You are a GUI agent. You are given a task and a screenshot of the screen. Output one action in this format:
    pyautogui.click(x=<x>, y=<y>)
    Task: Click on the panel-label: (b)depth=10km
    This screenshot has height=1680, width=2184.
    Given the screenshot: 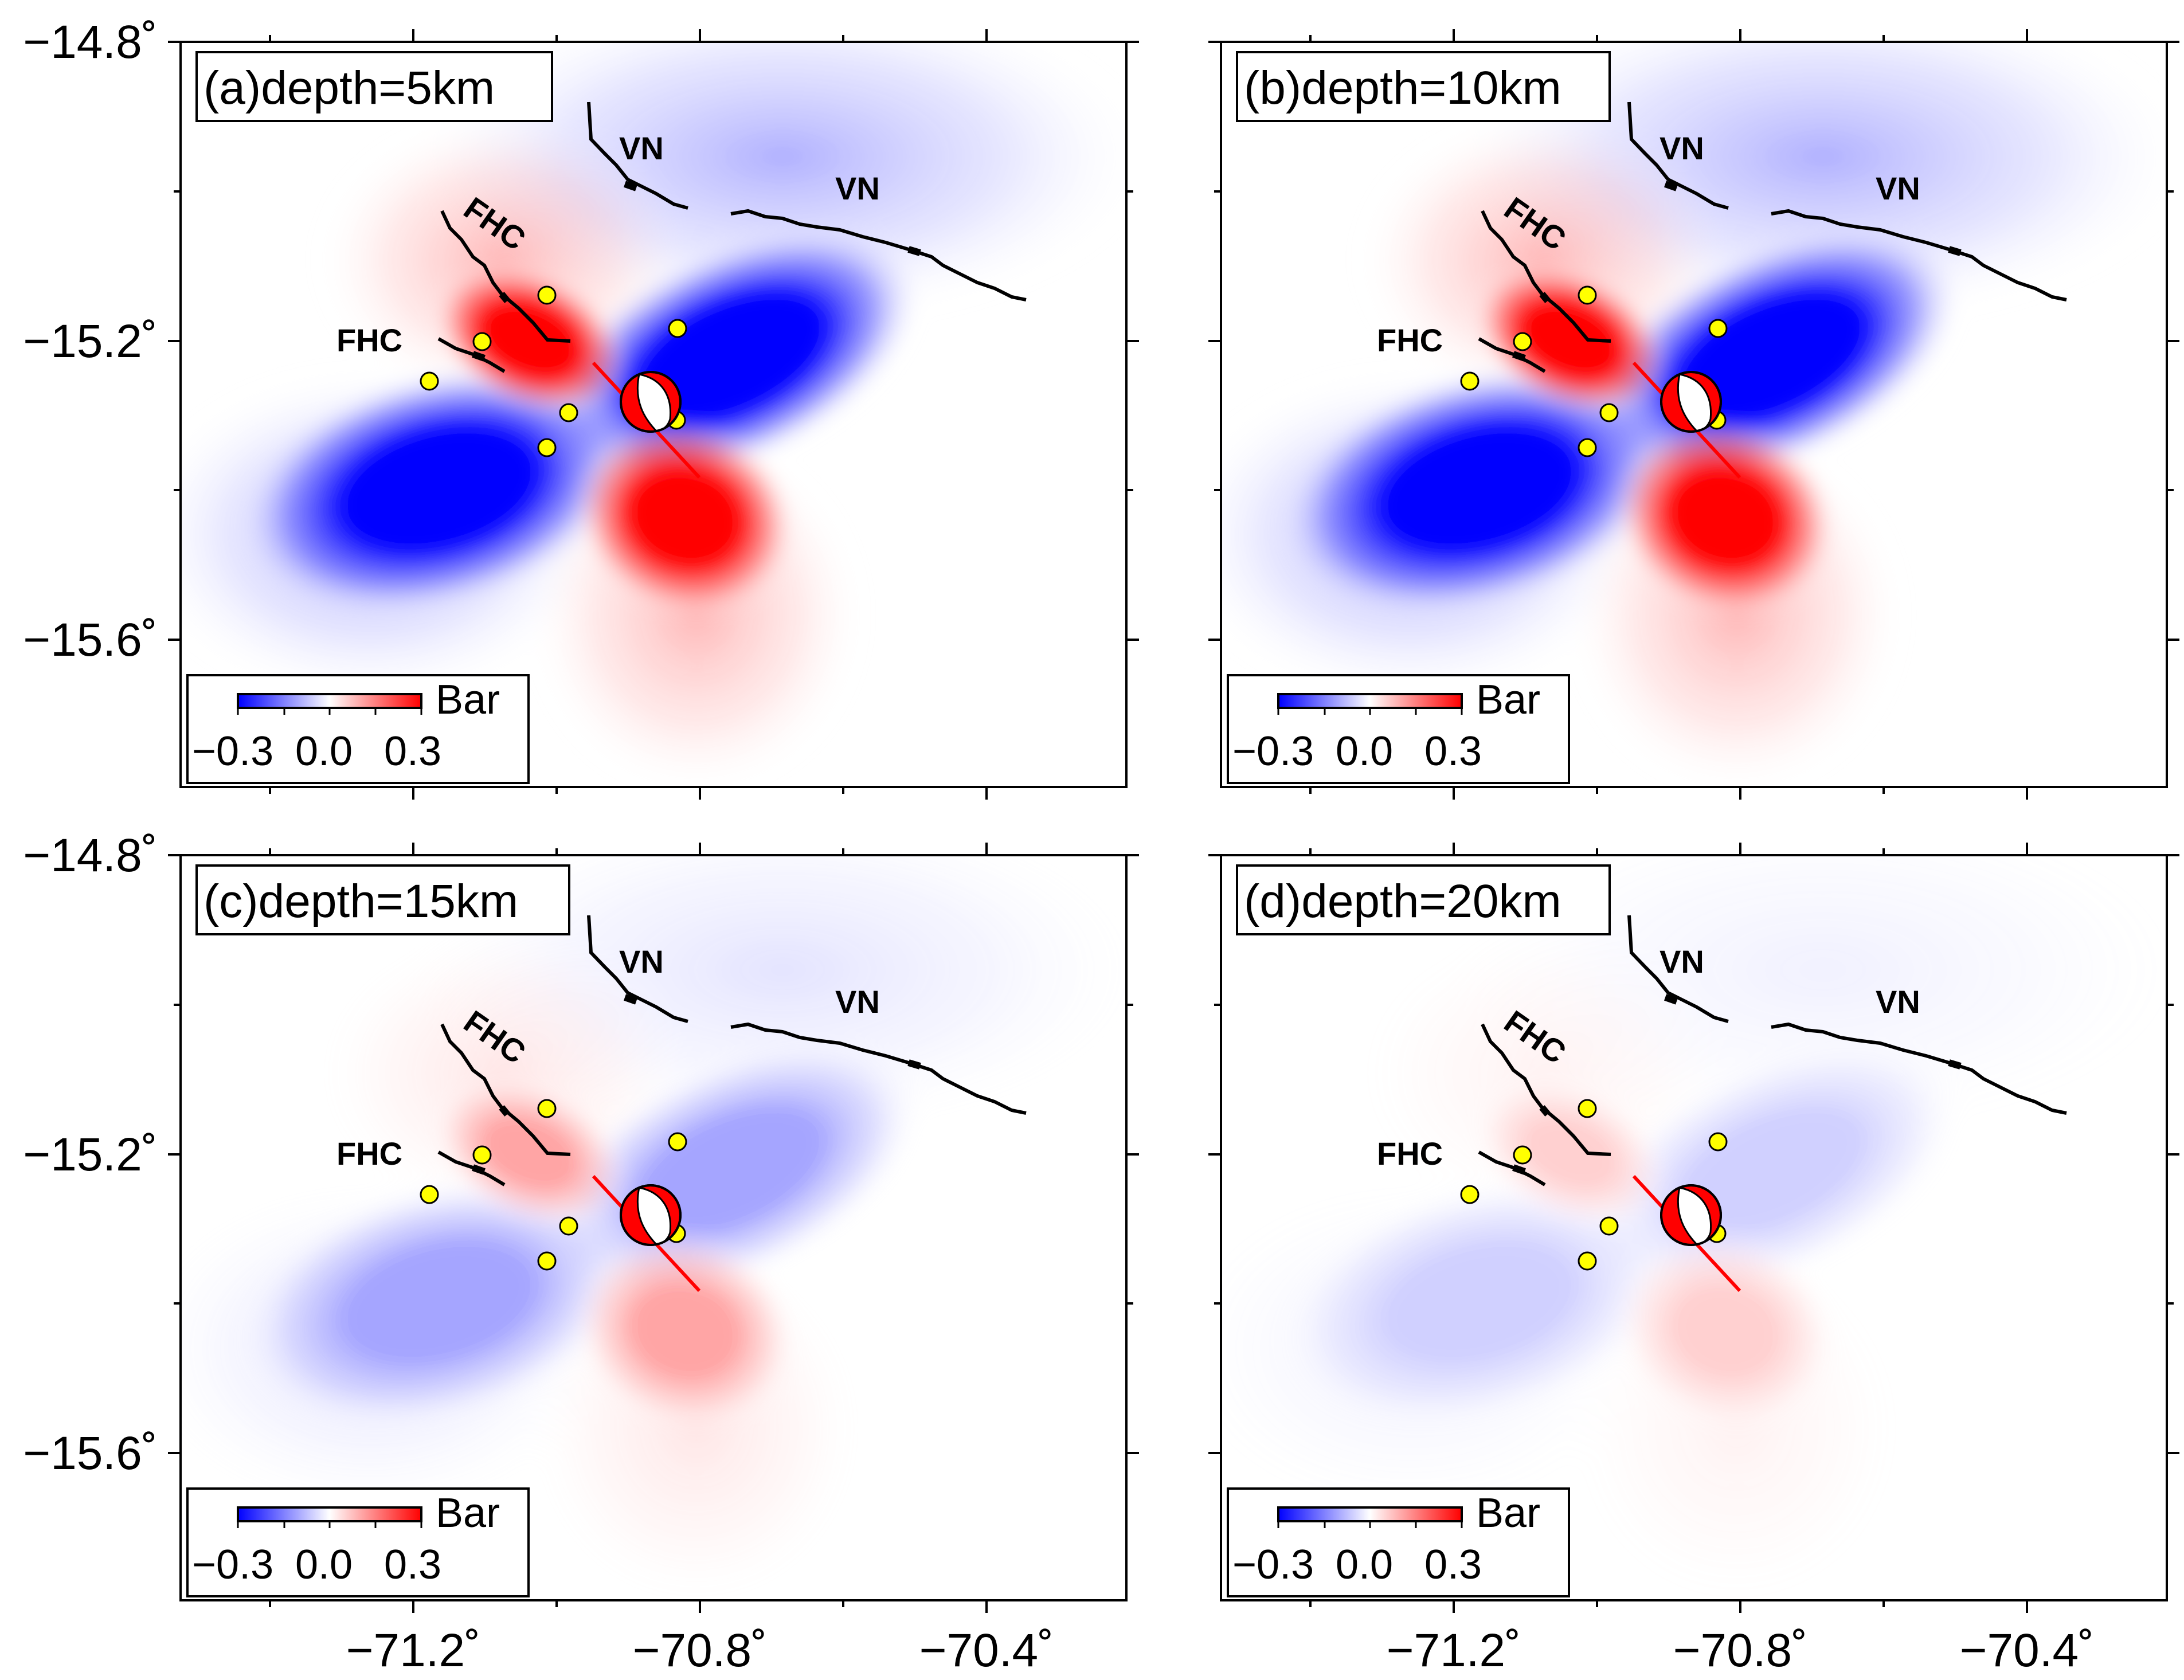 What is the action you would take?
    pyautogui.click(x=1424, y=87)
    